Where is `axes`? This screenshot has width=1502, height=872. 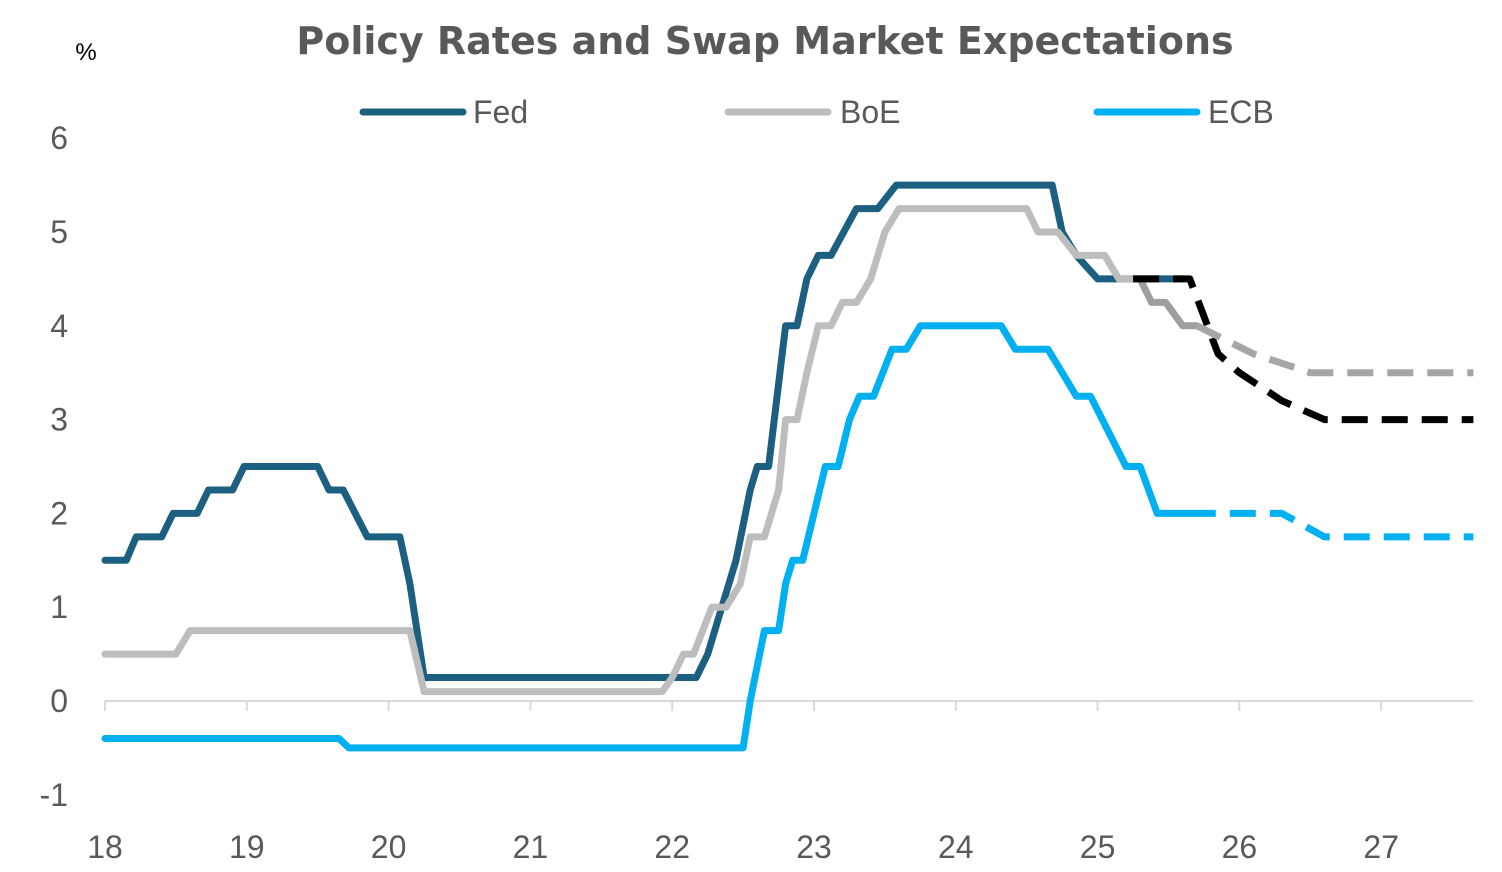
axes is located at coordinates (789, 705).